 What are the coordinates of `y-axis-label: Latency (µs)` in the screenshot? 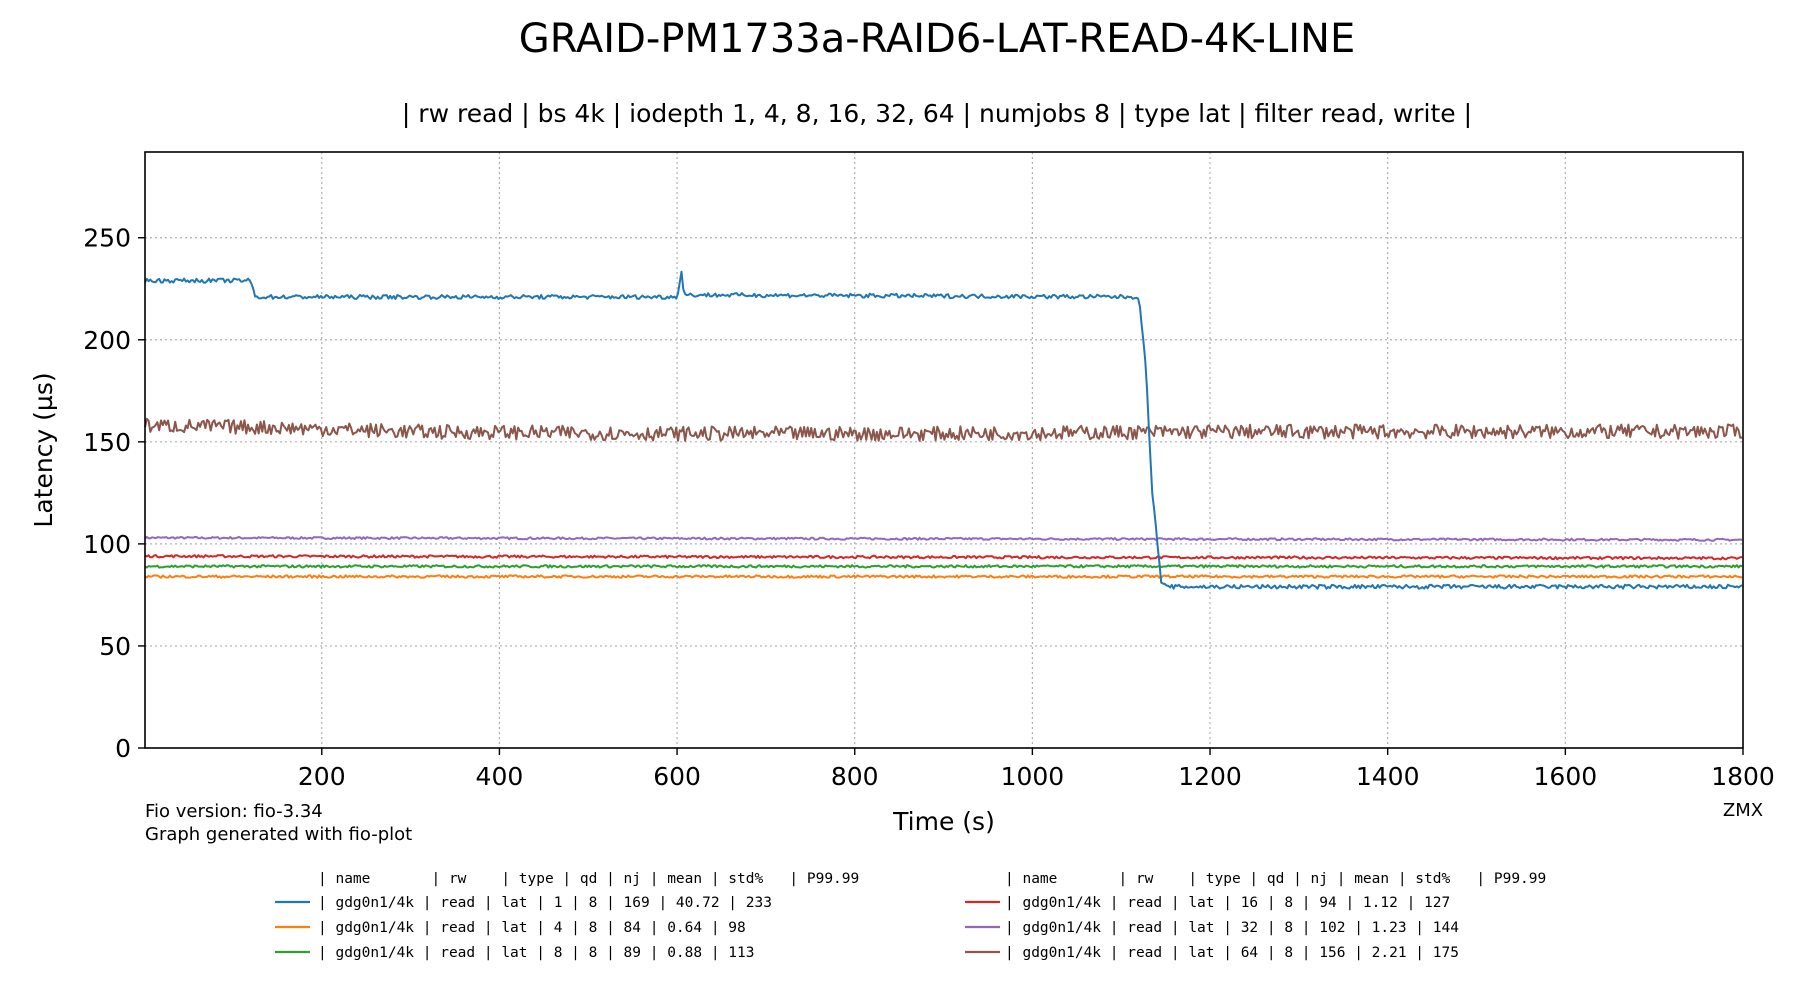 It's located at (43, 449).